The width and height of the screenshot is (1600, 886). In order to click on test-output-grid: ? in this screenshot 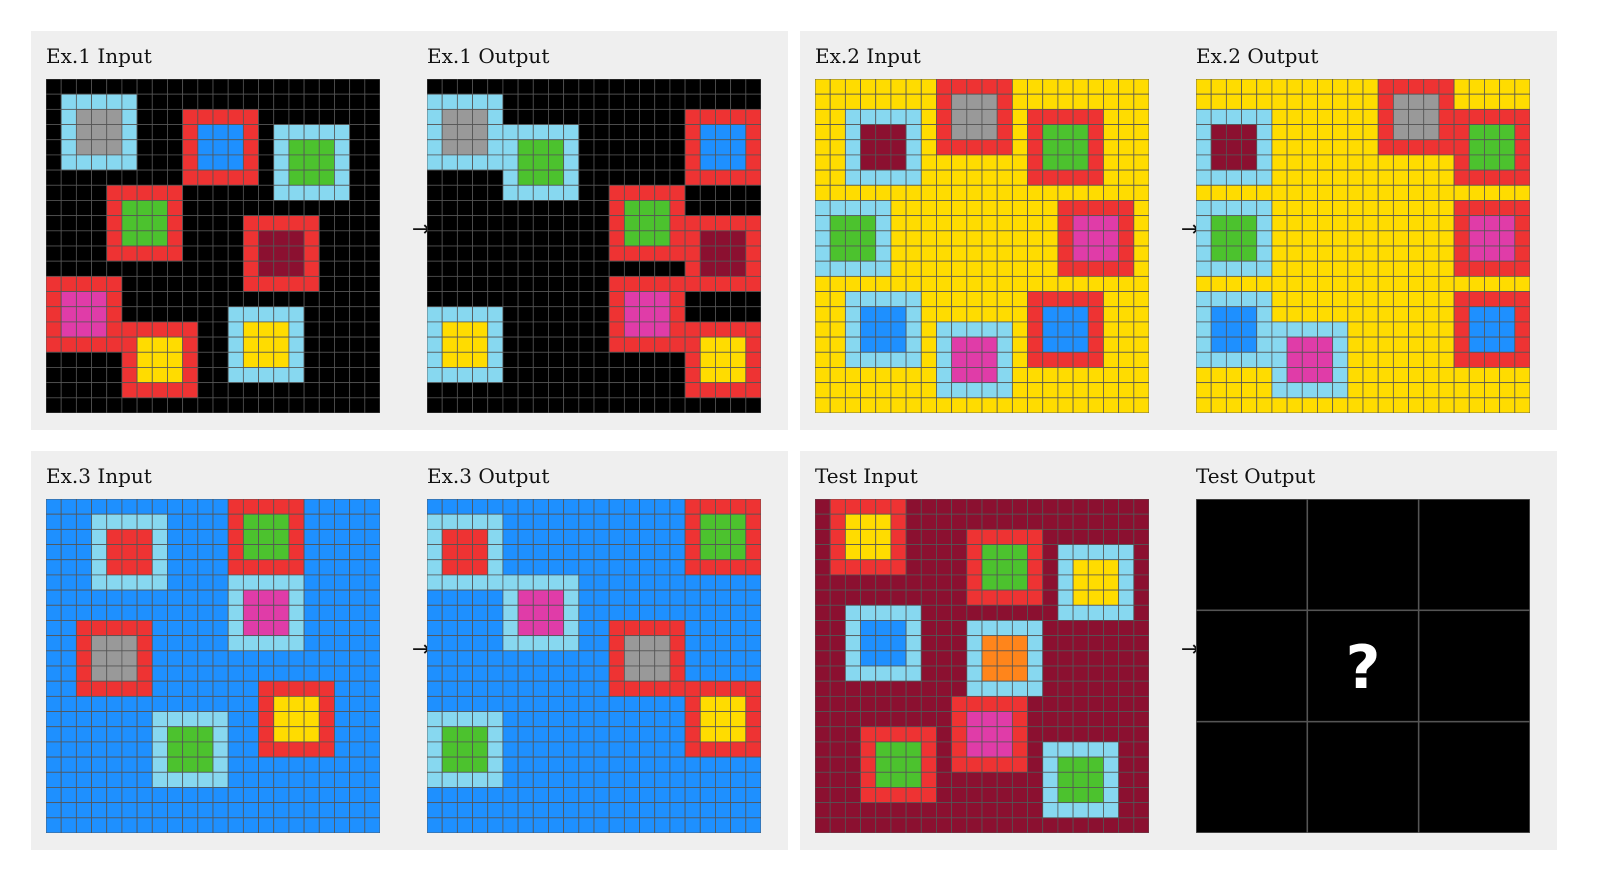, I will do `click(1363, 666)`.